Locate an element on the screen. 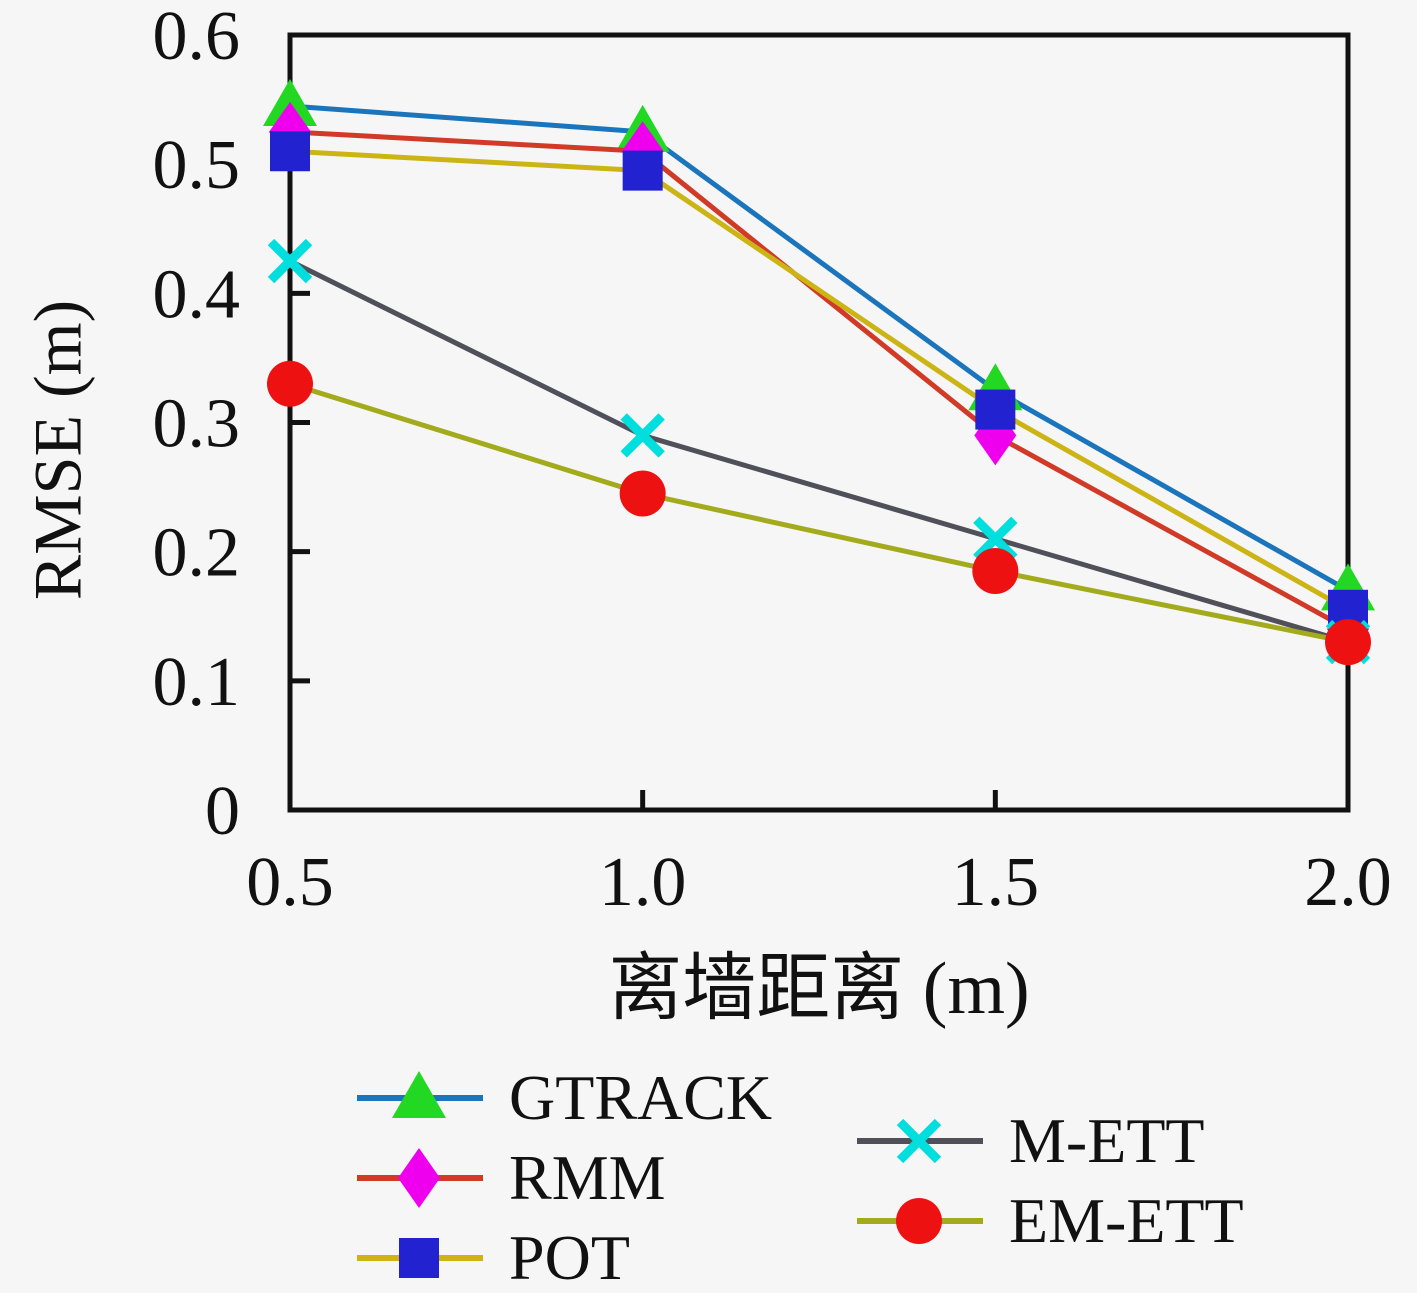  legend-swatch-em-ett is located at coordinates (920, 1221).